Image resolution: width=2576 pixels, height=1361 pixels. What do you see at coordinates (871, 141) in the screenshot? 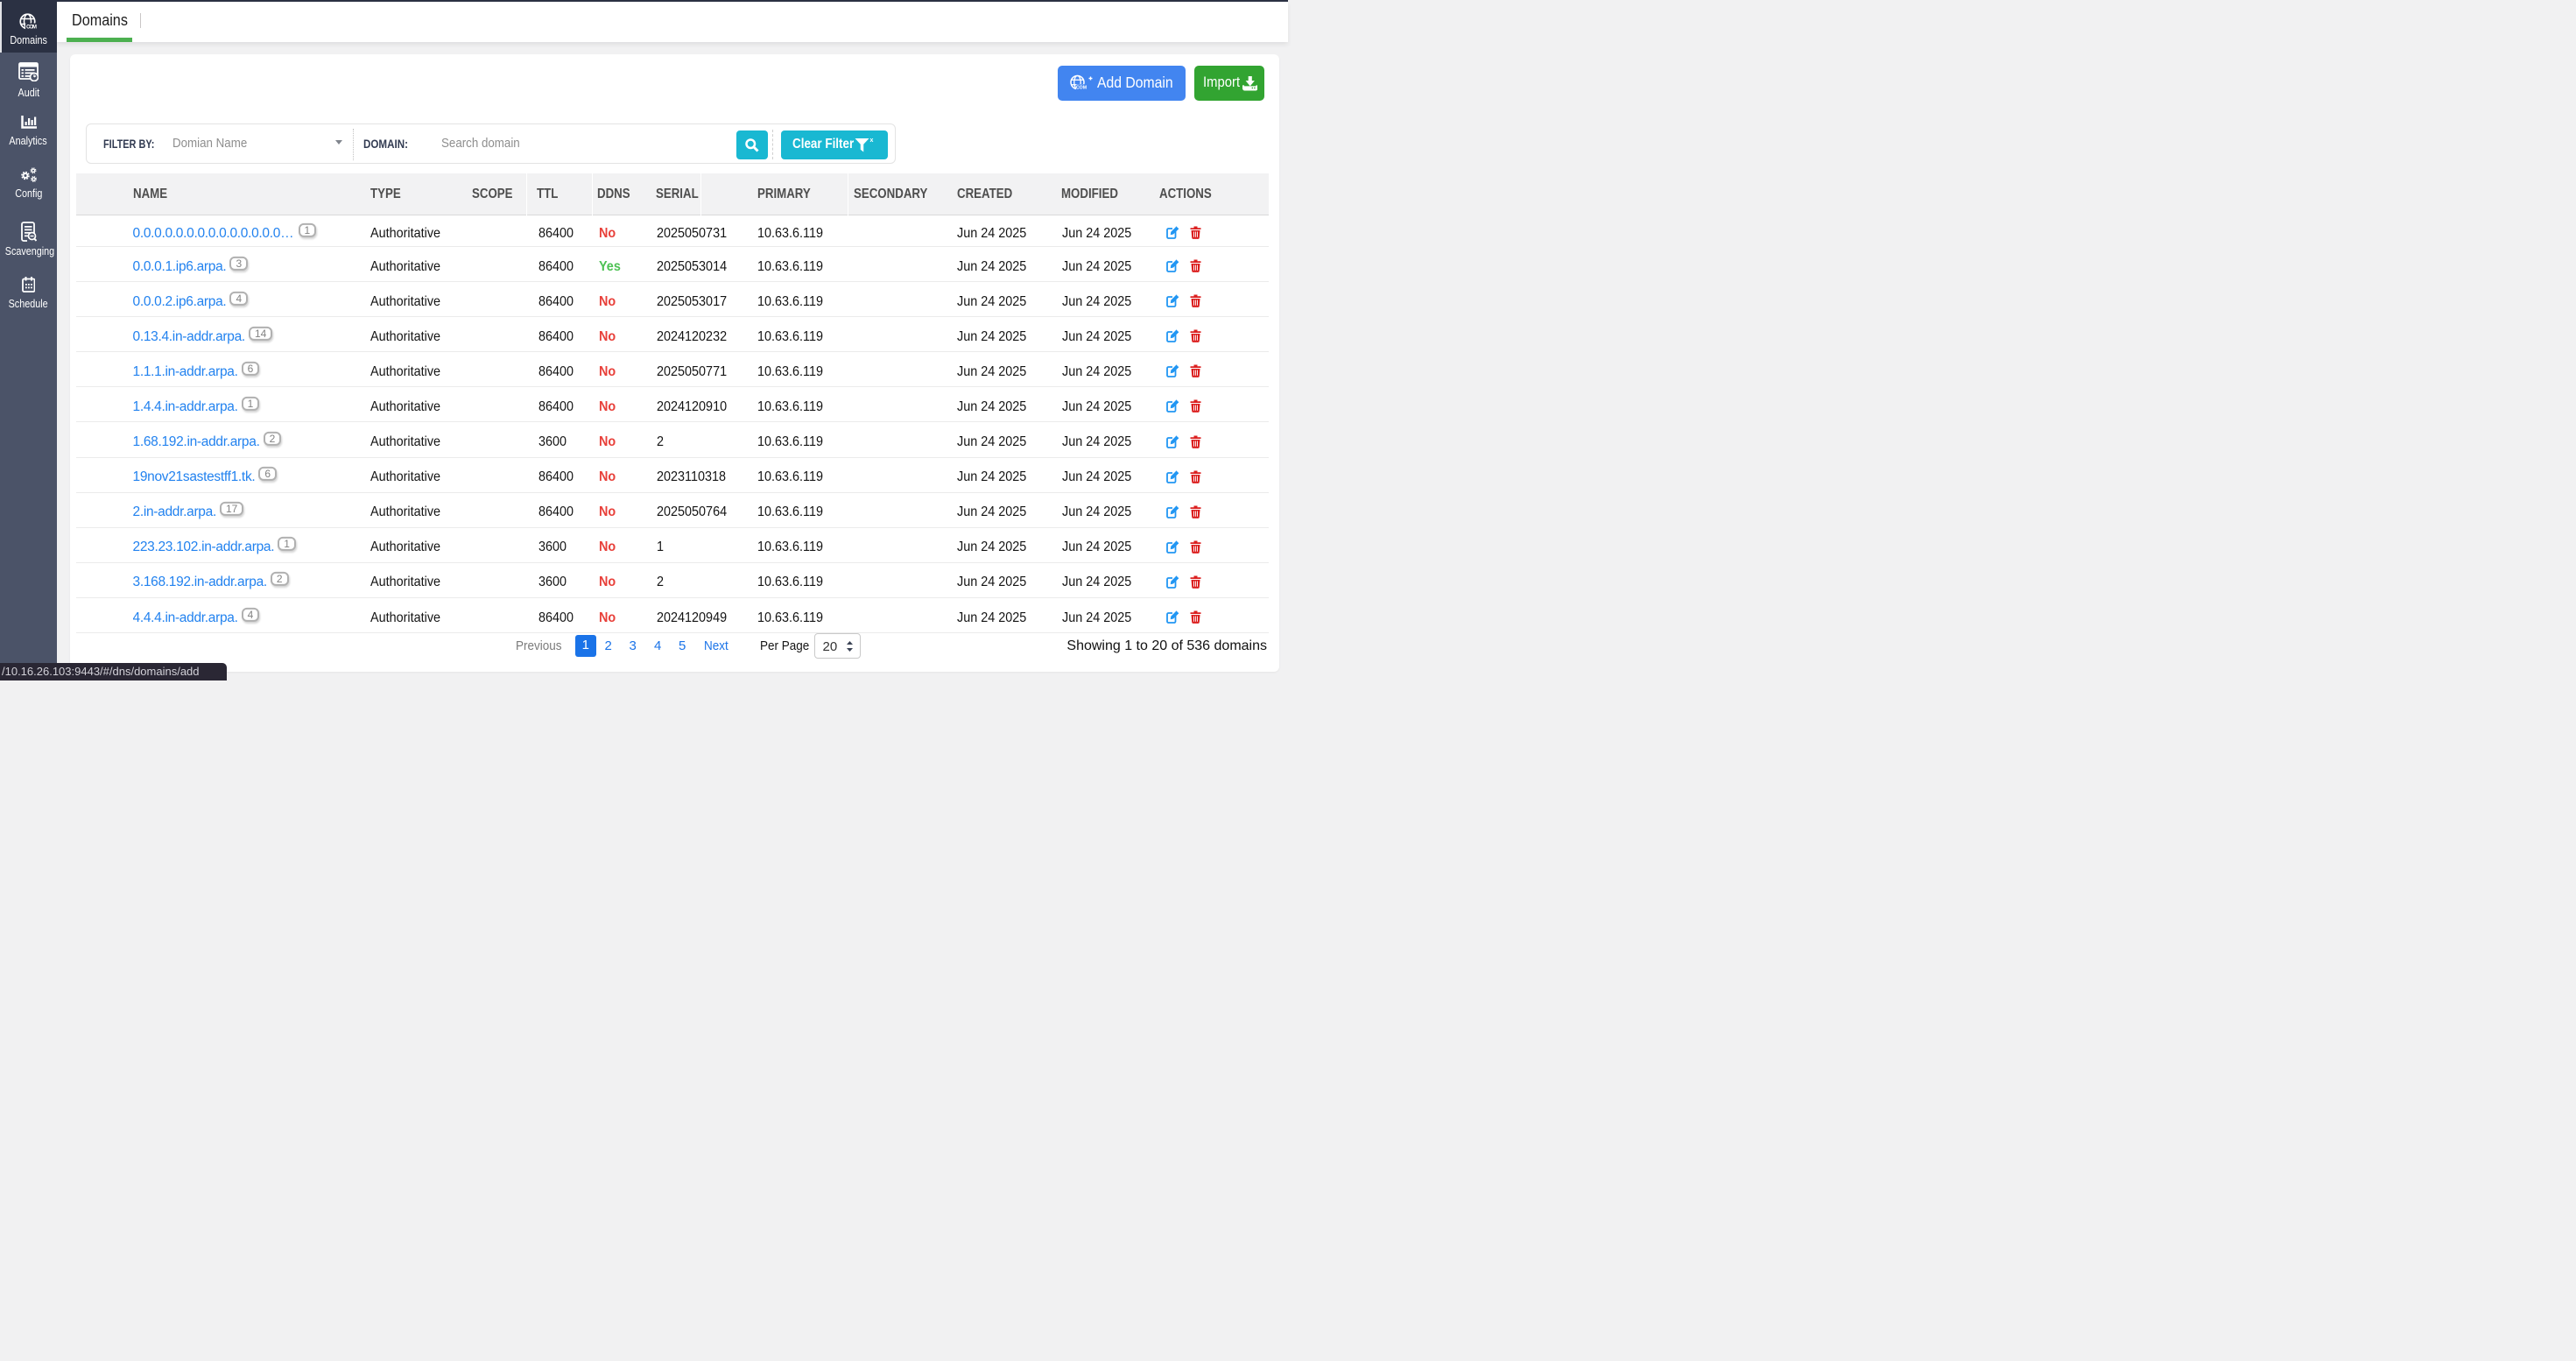
I see `svg-text: x` at bounding box center [871, 141].